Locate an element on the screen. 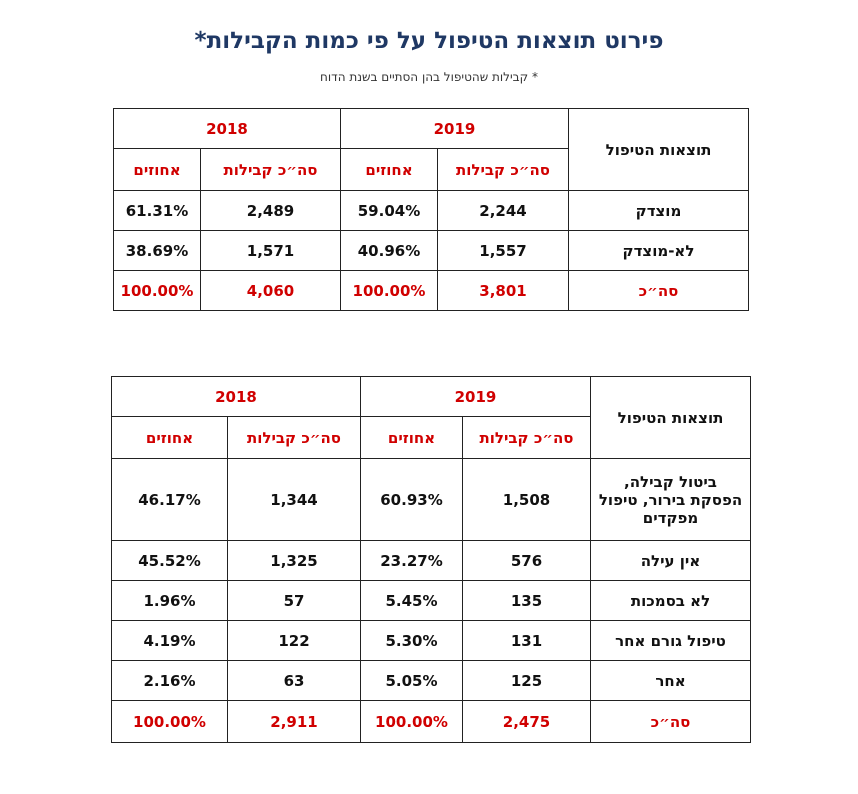  row-label: מוצדק is located at coordinates (658, 210).